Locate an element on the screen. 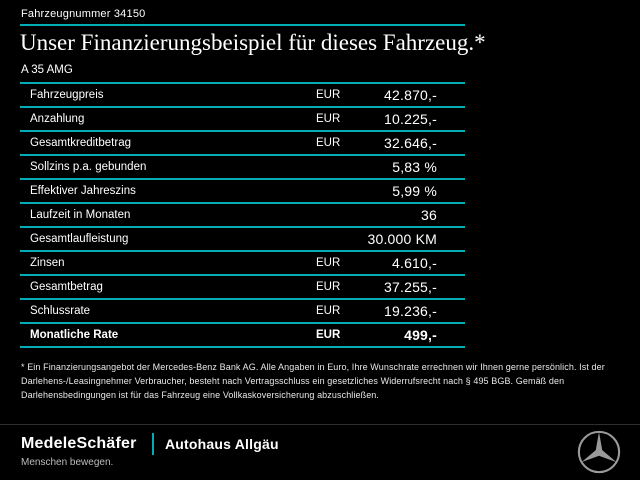 This screenshot has height=480, width=640. footer-vertical-divider is located at coordinates (153, 444).